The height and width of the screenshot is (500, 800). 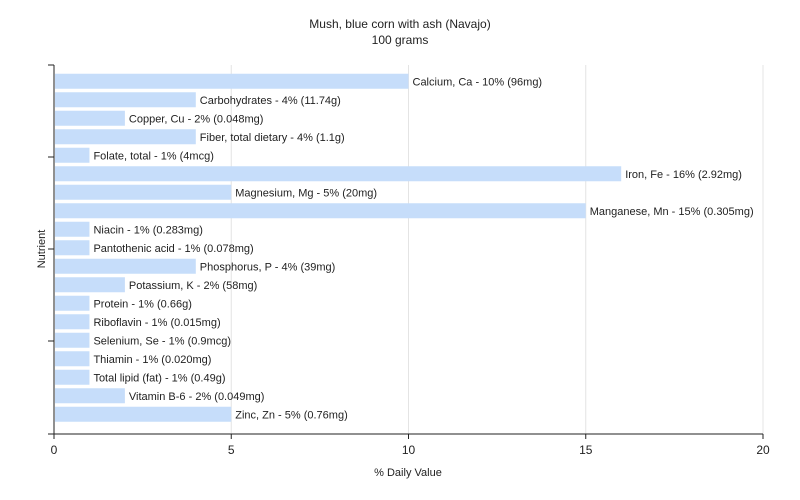 I want to click on bar-label: Niacin - 1% (0.283mg), so click(x=147, y=230).